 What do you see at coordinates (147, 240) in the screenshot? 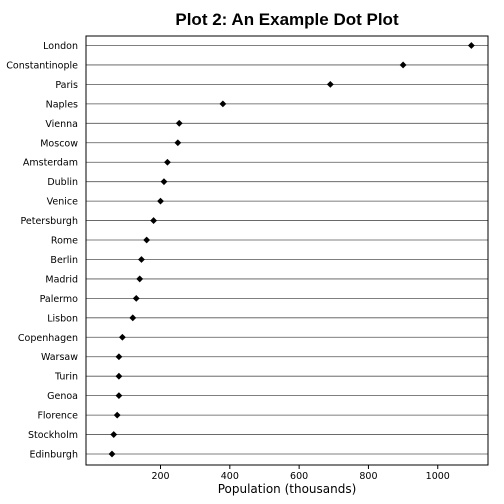
I see `data-point-rome` at bounding box center [147, 240].